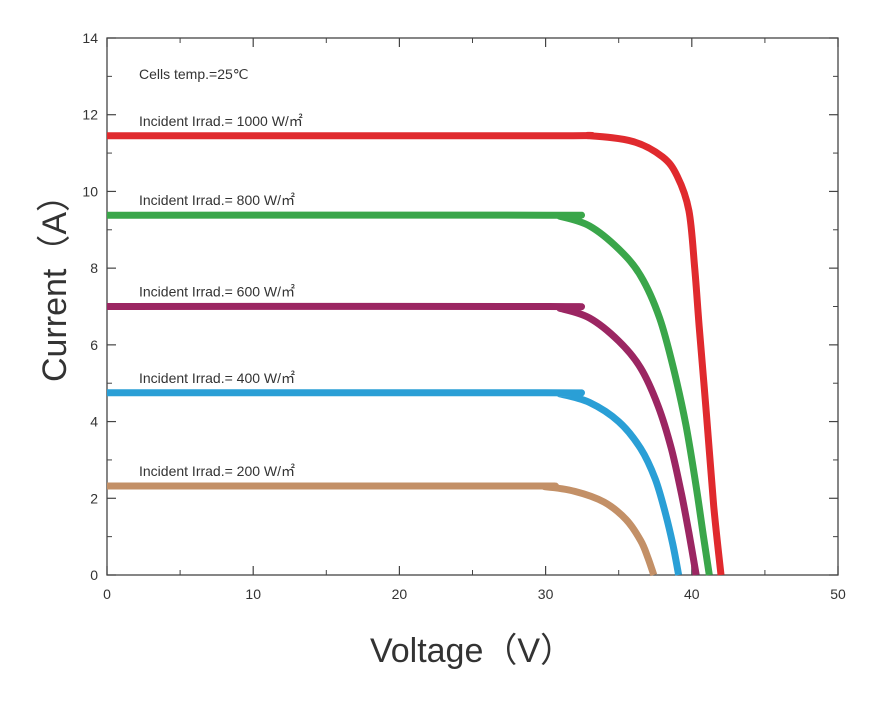  Describe the element at coordinates (253, 594) in the screenshot. I see `x-tick-label: 10` at that location.